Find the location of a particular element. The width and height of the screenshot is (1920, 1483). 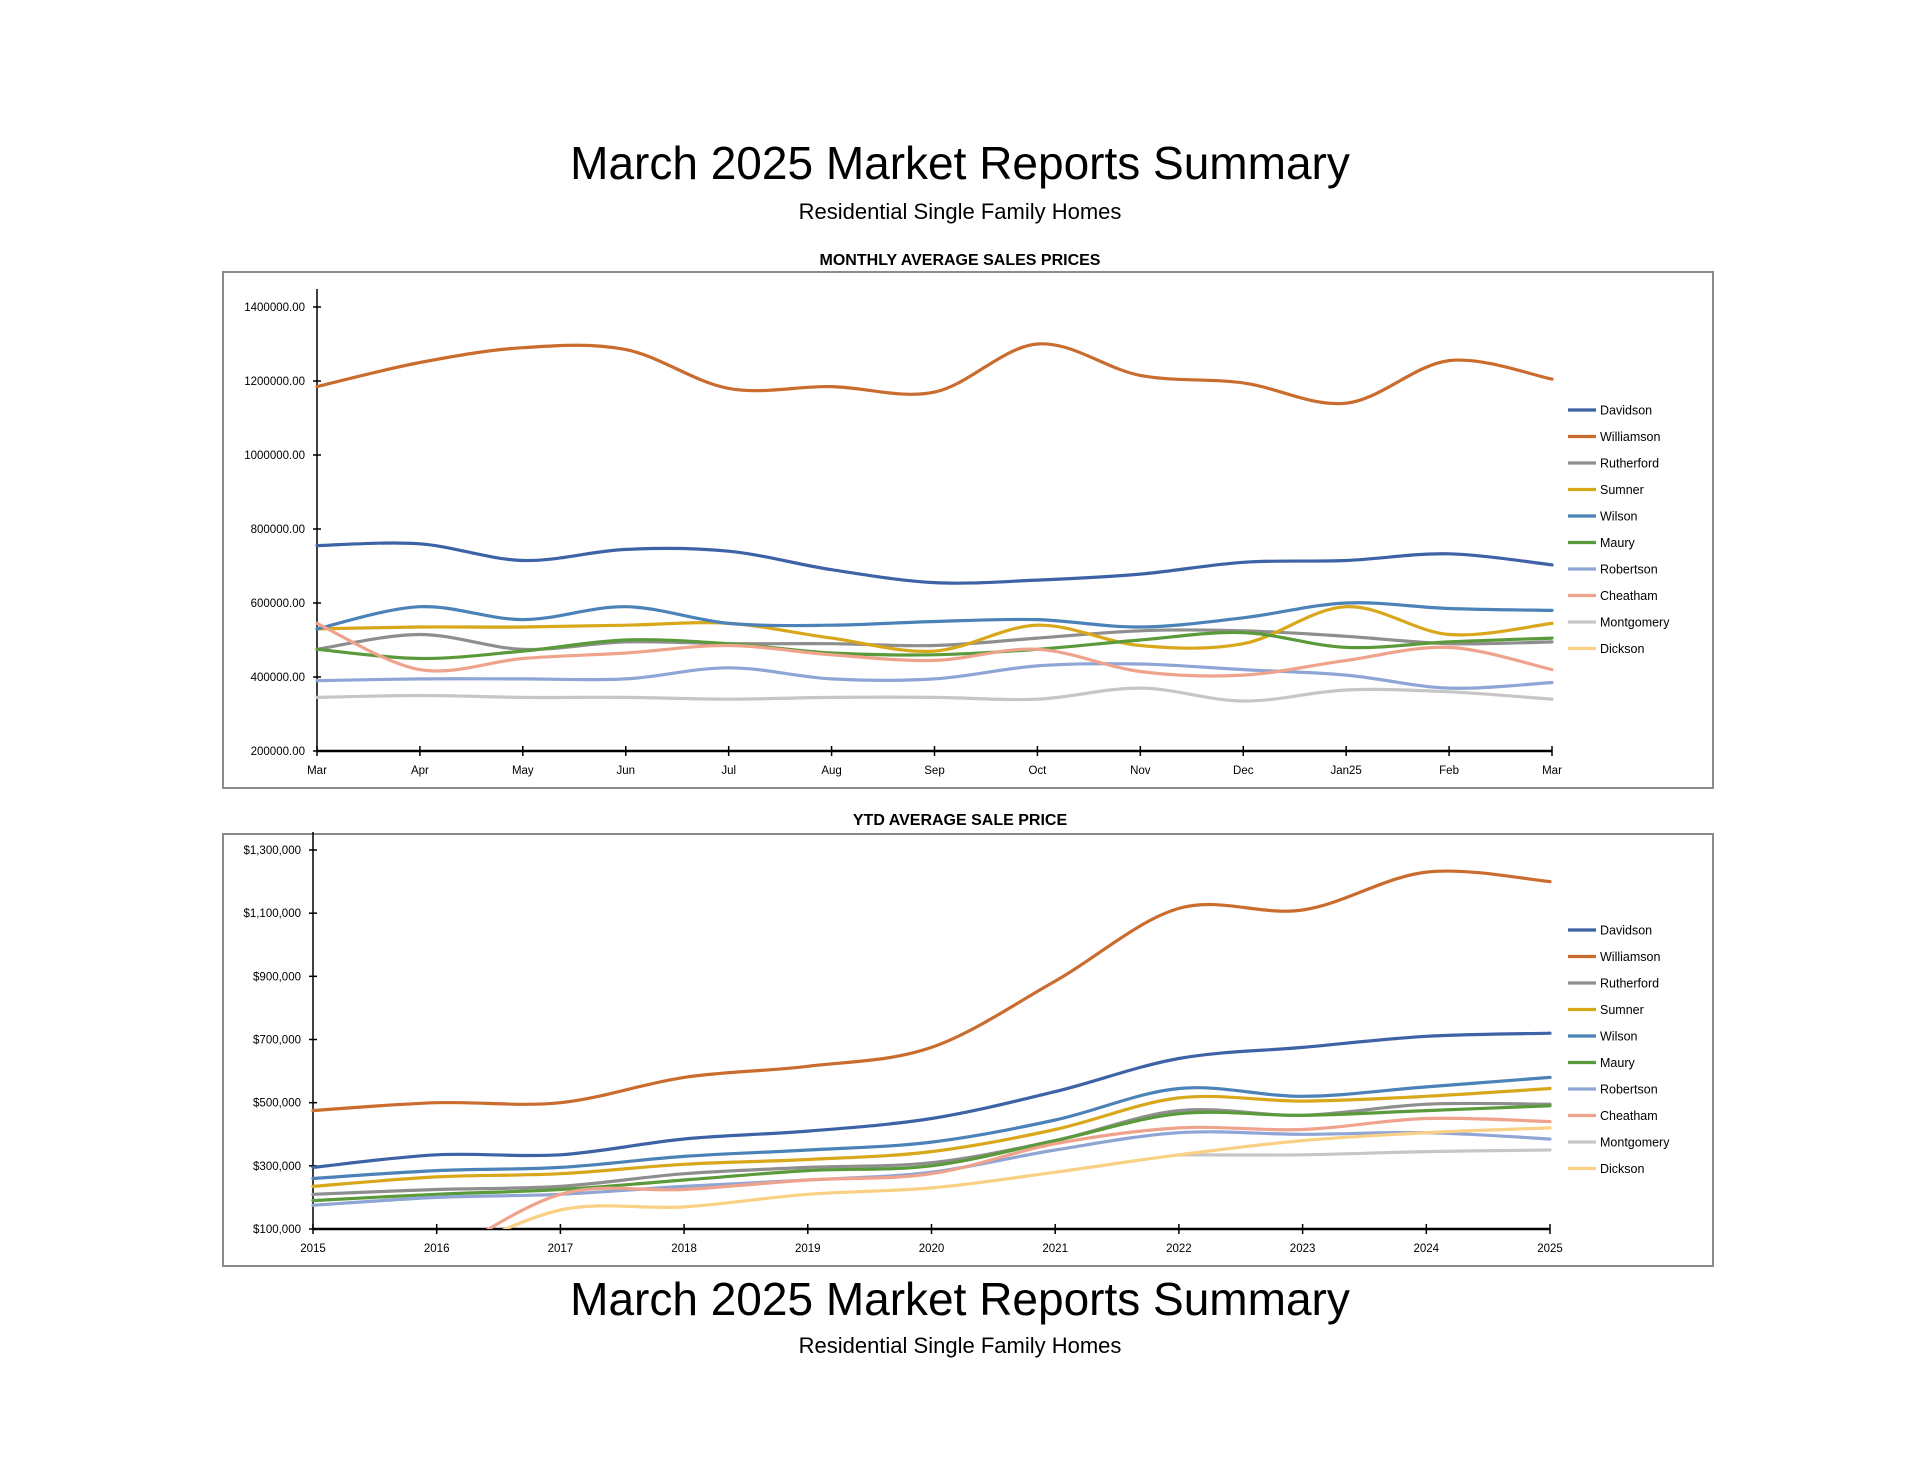

y-tick-label: $1,300,000 is located at coordinates (272, 851).